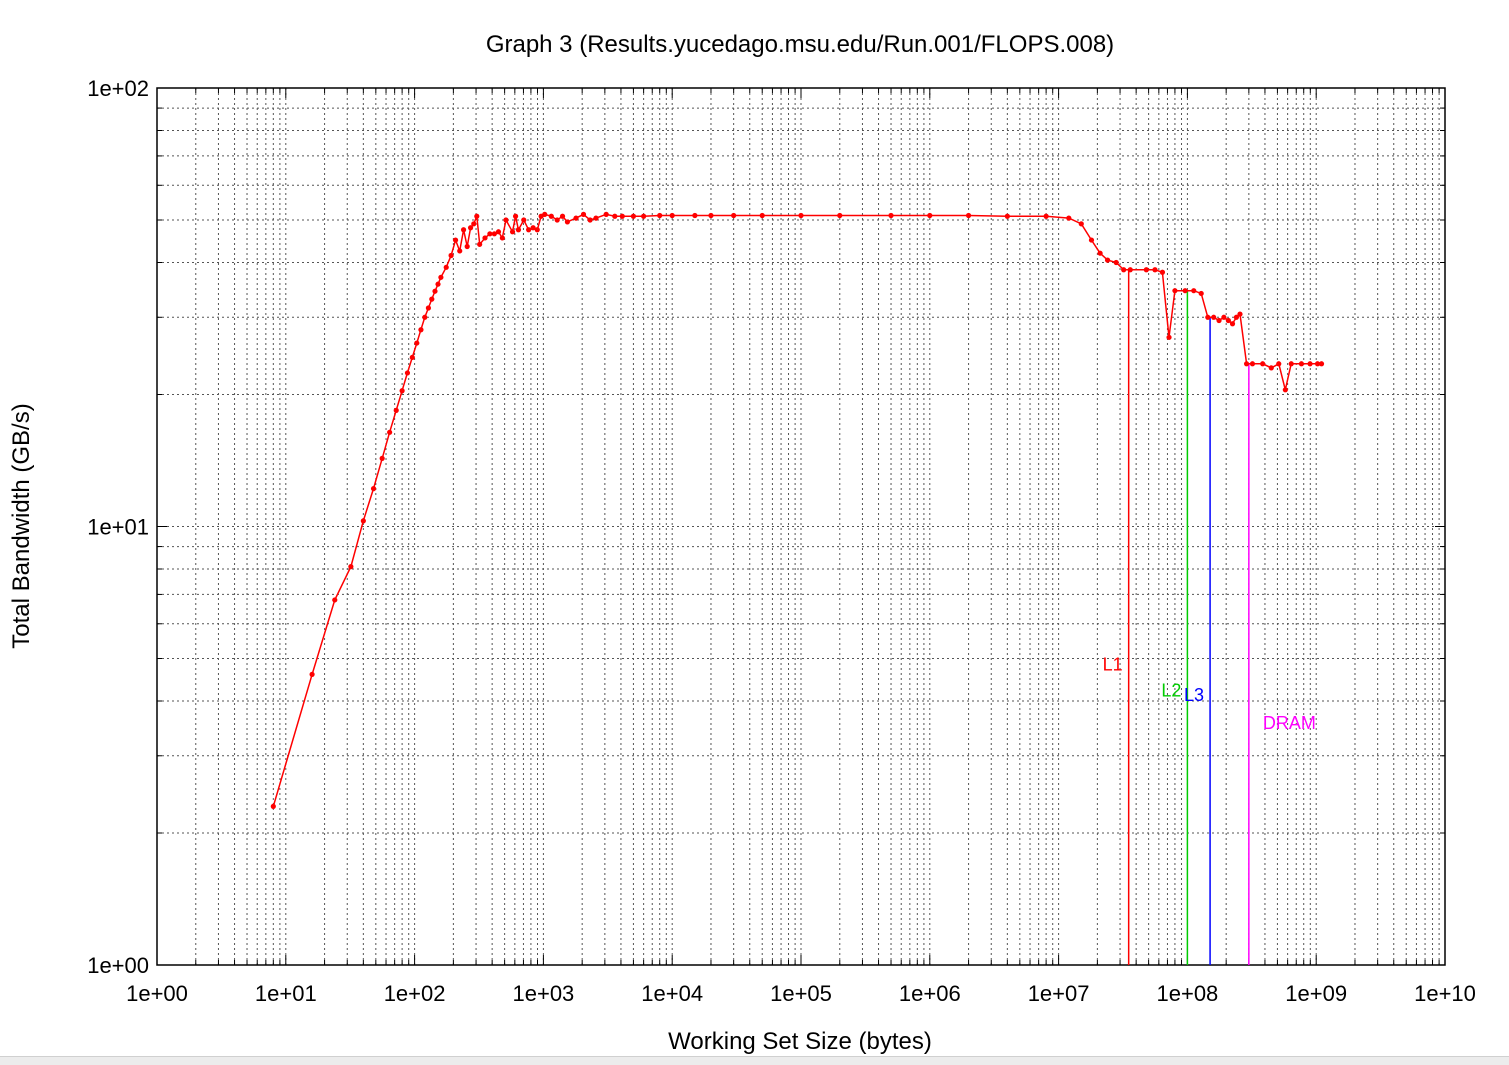 The height and width of the screenshot is (1065, 1509). Describe the element at coordinates (1059, 993) in the screenshot. I see `x-tick-label: 1e+07` at that location.